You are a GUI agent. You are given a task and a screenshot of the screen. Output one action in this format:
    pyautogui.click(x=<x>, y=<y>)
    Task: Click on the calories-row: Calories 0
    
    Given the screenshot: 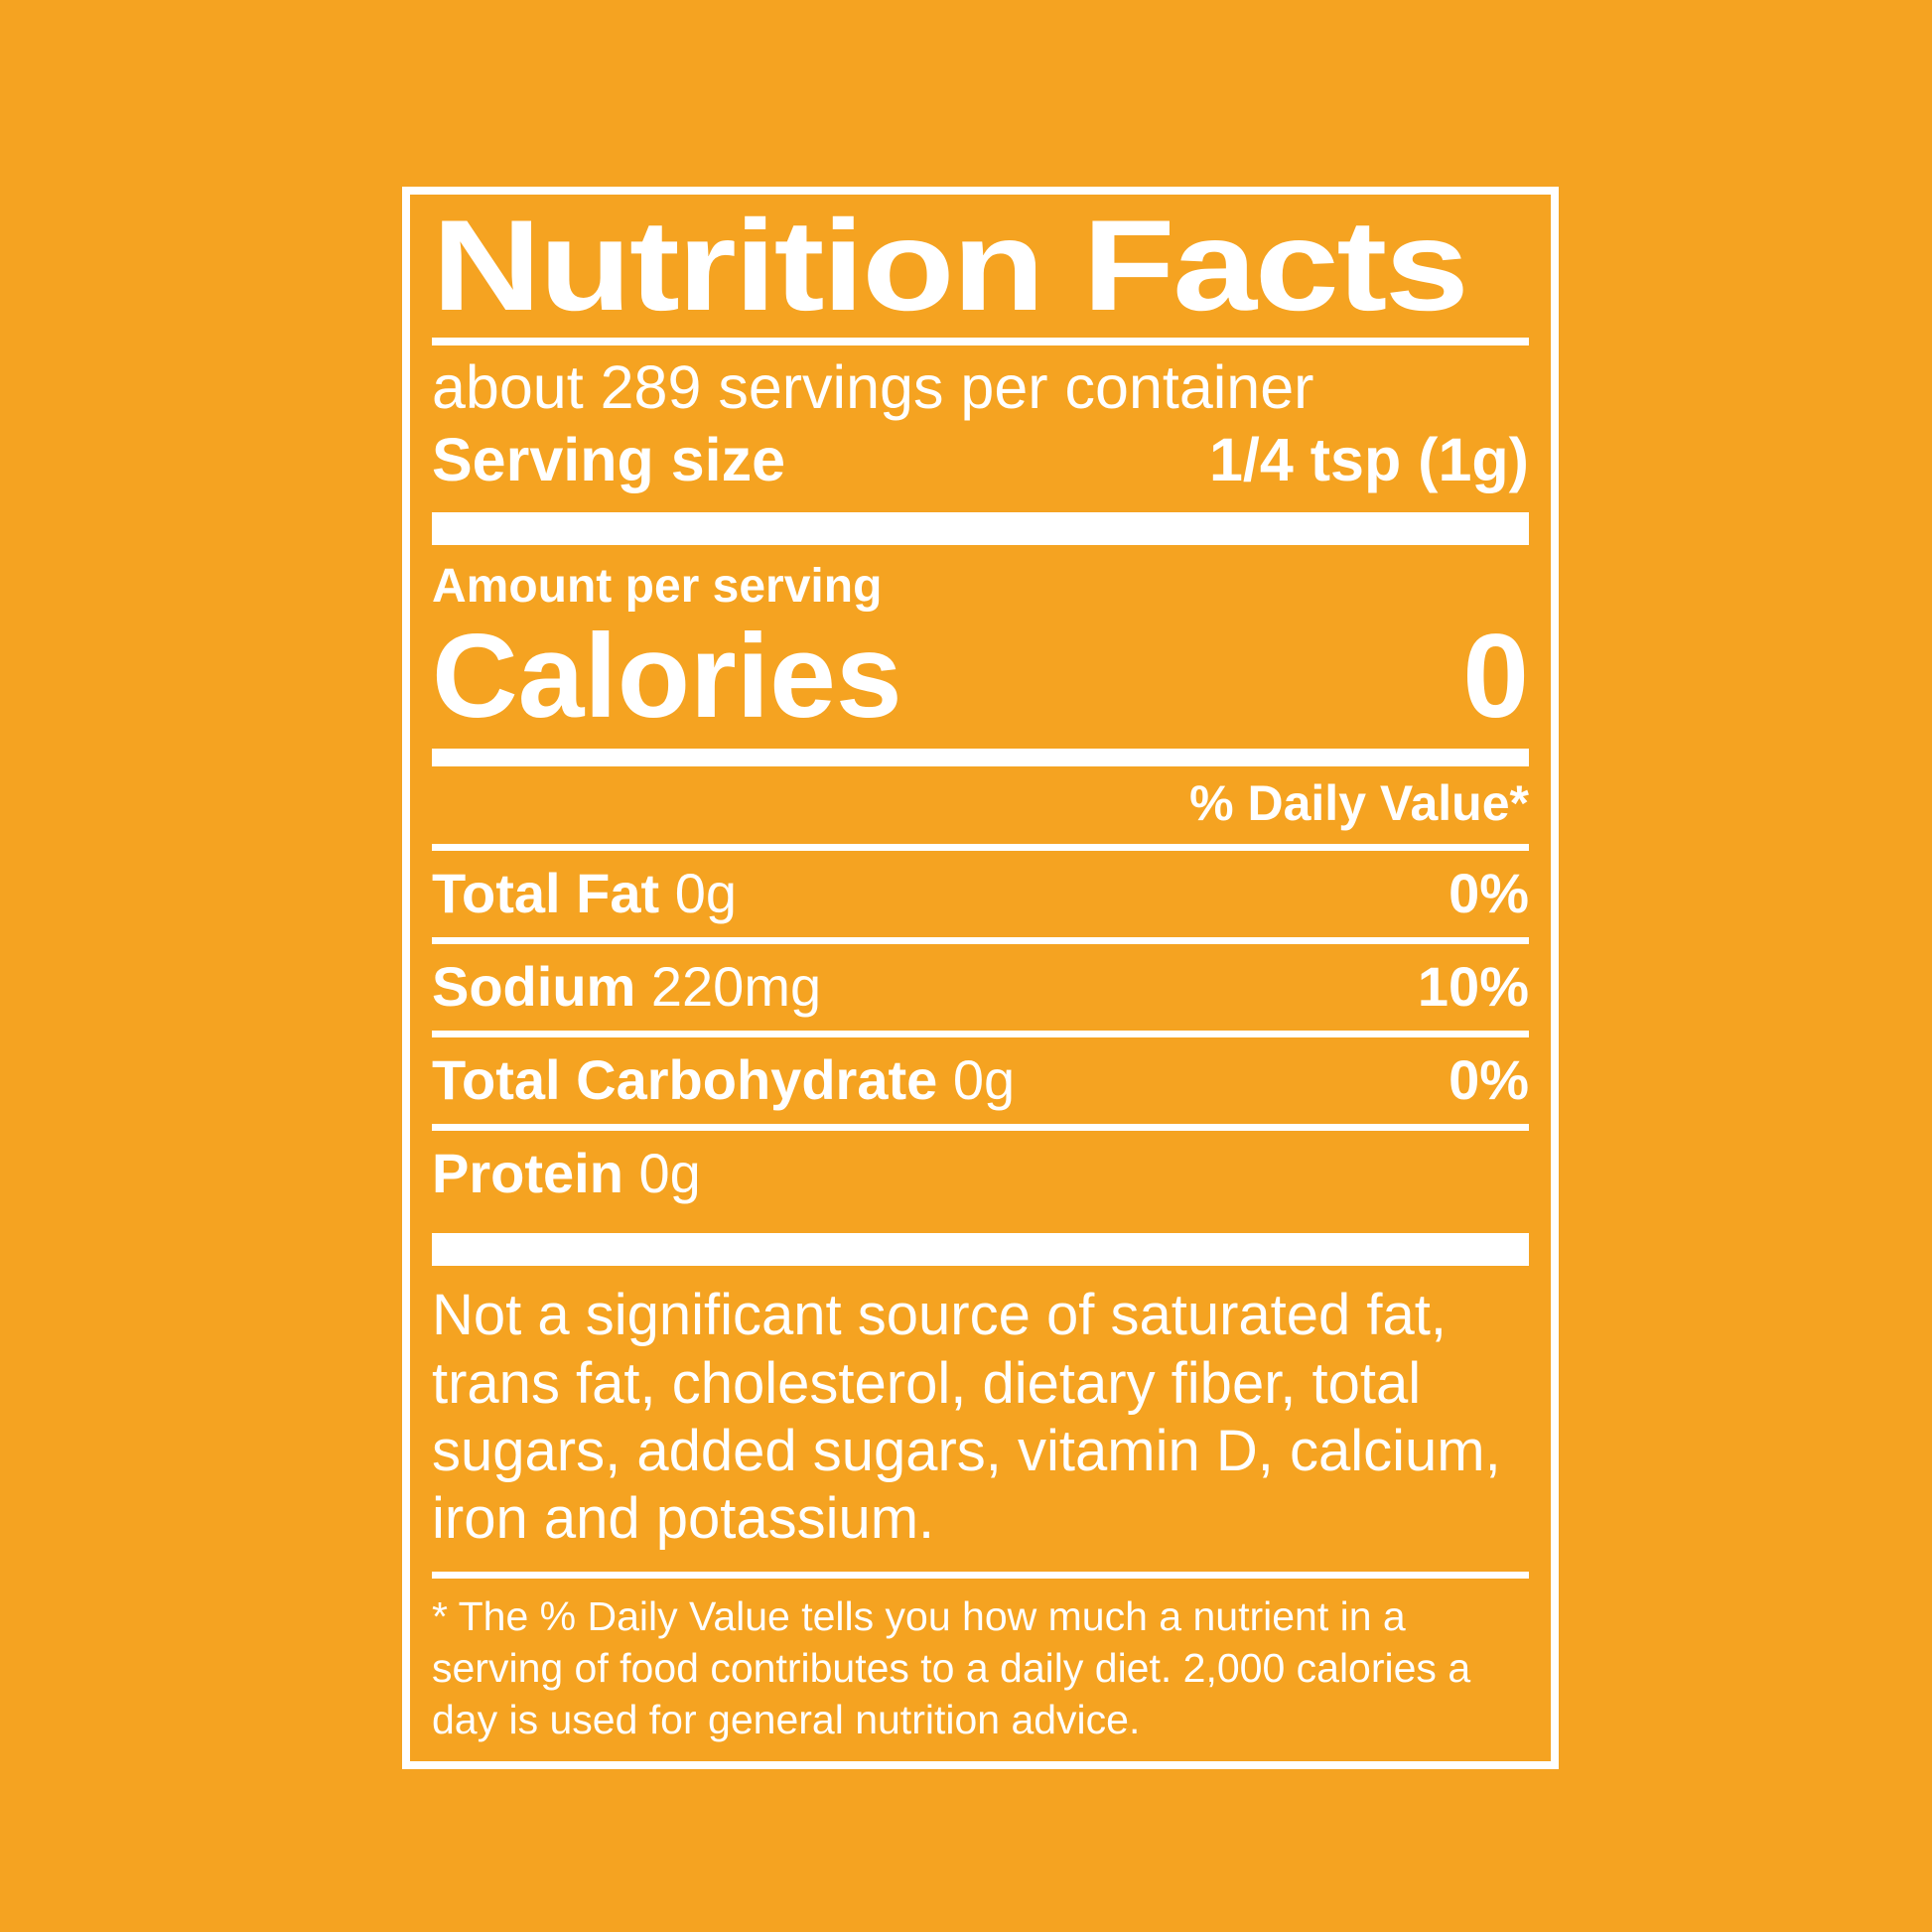 What is the action you would take?
    pyautogui.click(x=980, y=676)
    